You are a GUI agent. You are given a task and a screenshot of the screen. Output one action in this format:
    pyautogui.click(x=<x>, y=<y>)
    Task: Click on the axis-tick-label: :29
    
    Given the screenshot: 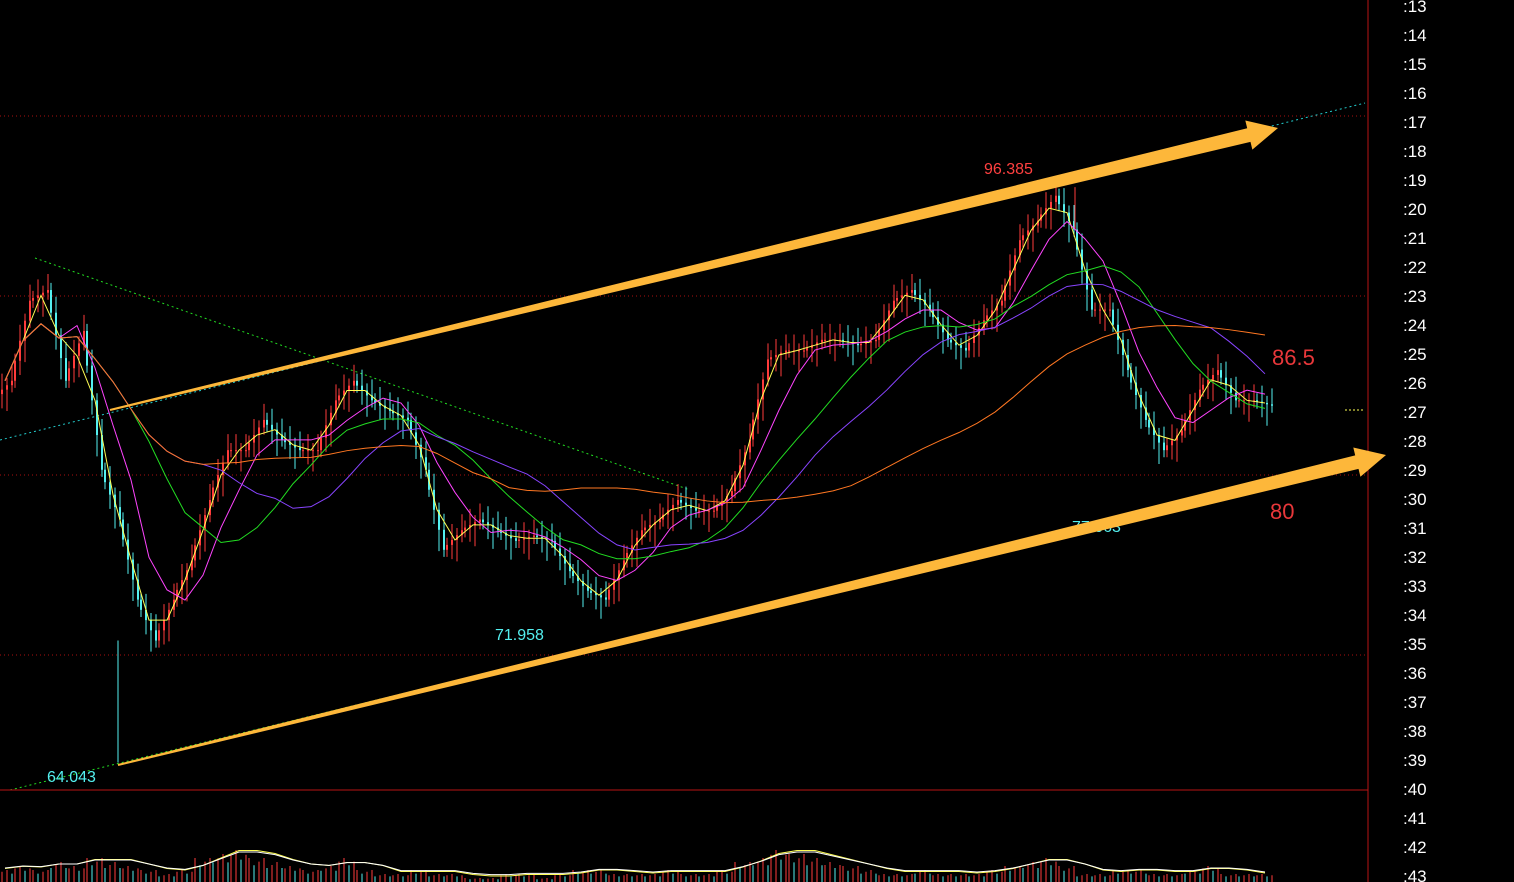 What is the action you would take?
    pyautogui.click(x=1415, y=470)
    